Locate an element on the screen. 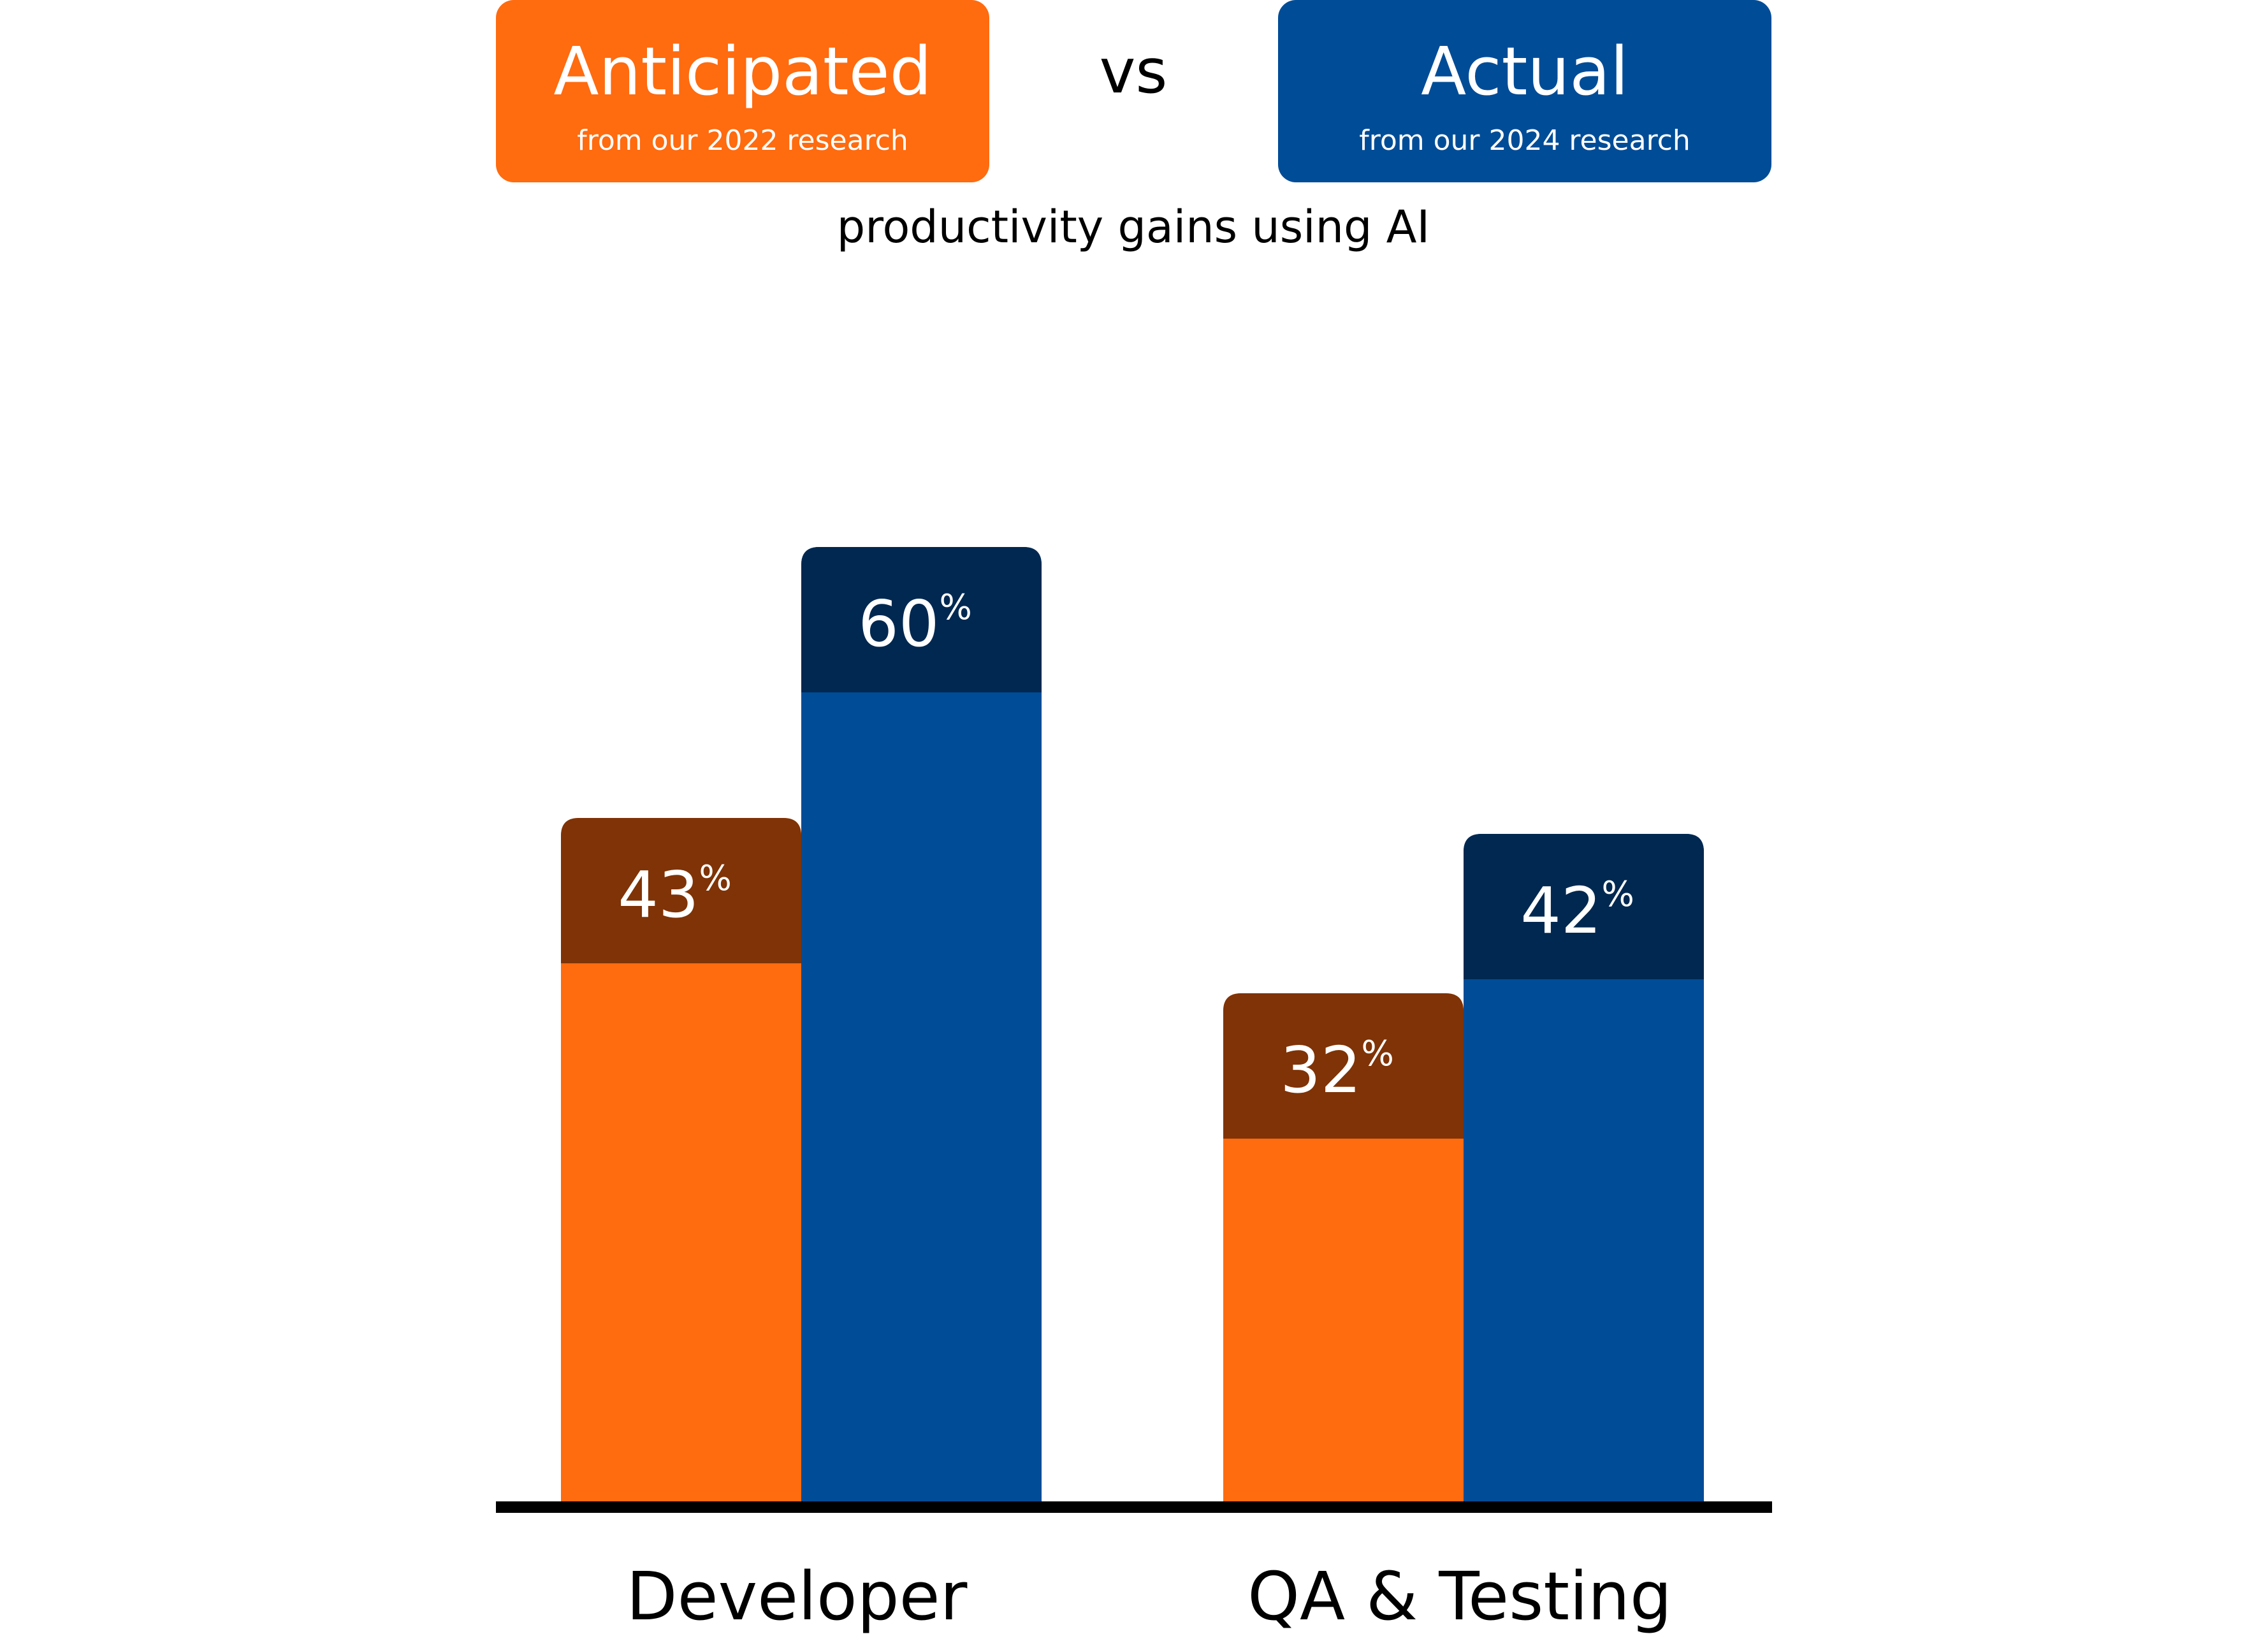 The image size is (2268, 1641). data-label-actual-developer: 60% is located at coordinates (915, 624).